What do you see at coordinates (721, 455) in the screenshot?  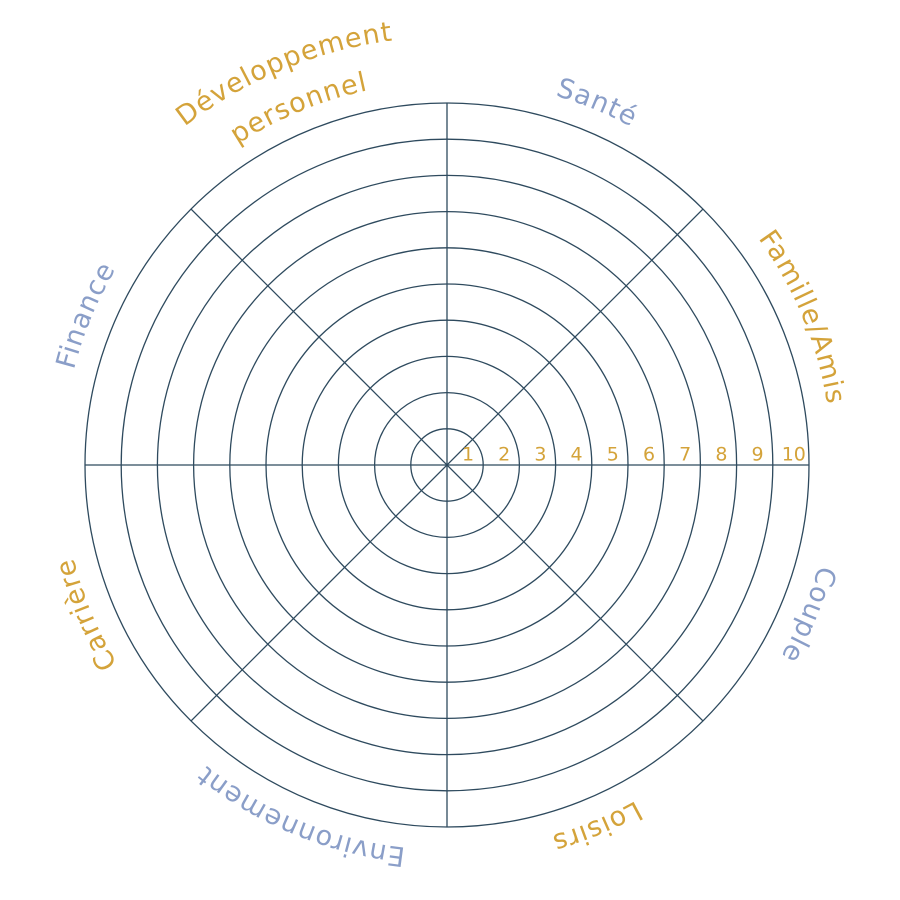 I see `scale-number: 8` at bounding box center [721, 455].